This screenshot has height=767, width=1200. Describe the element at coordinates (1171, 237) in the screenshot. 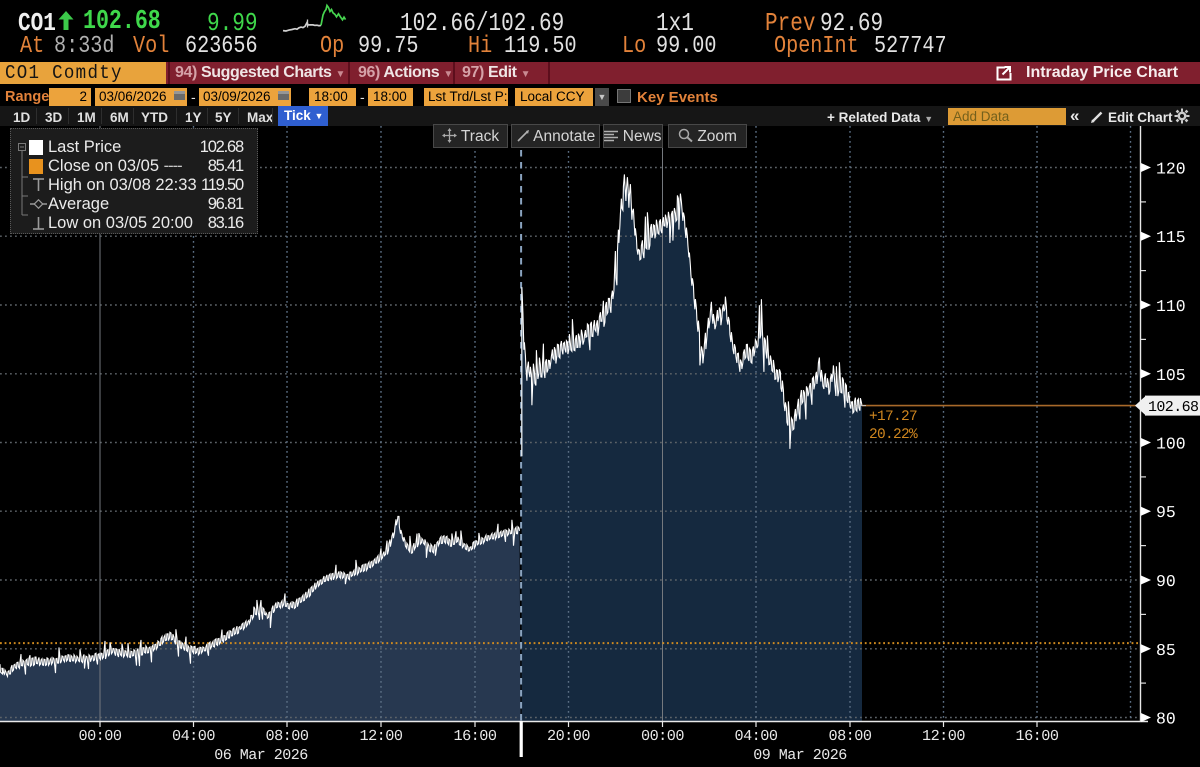

I see `svg-text: 115` at that location.